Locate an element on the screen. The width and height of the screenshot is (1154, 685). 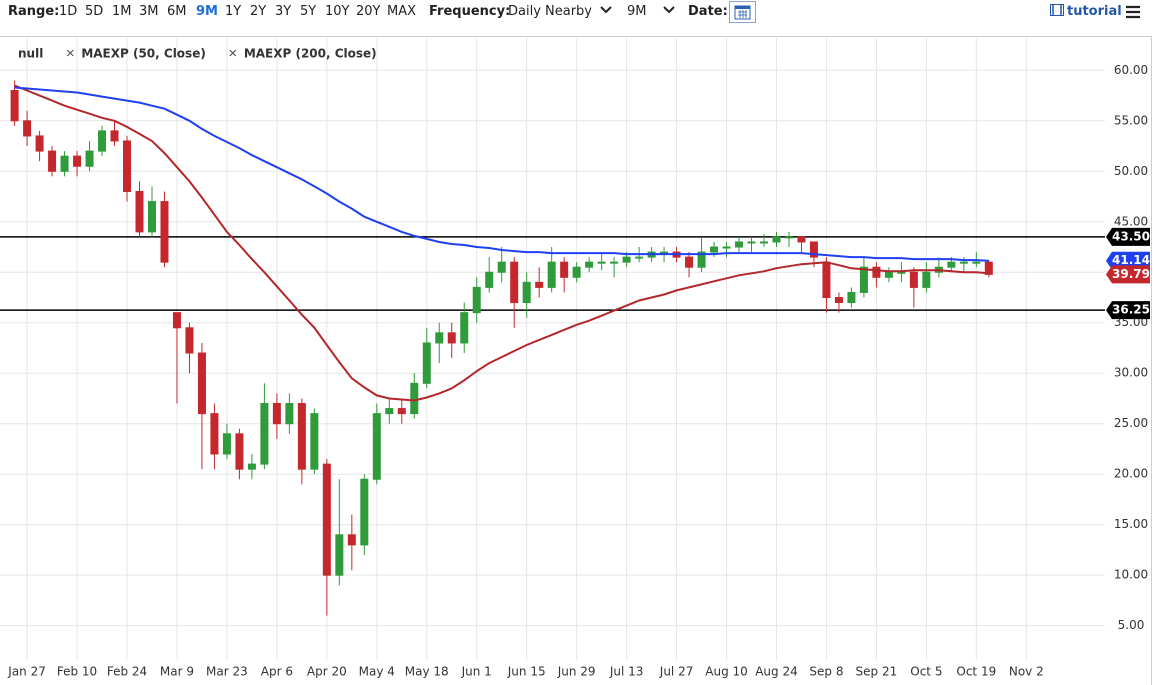
period-dropdown: 9M is located at coordinates (651, 11).